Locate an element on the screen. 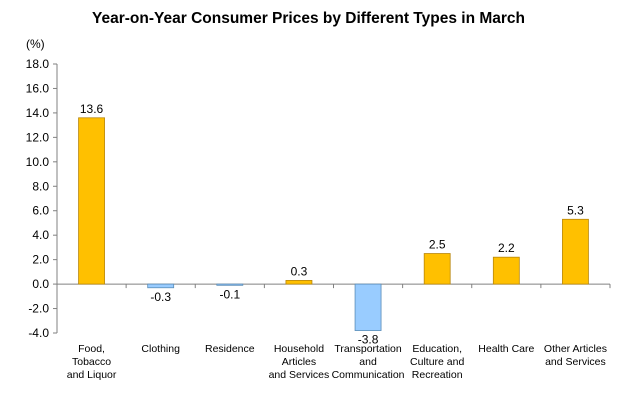  x-tick-label: Food, Tobacco and Liquor is located at coordinates (92, 362).